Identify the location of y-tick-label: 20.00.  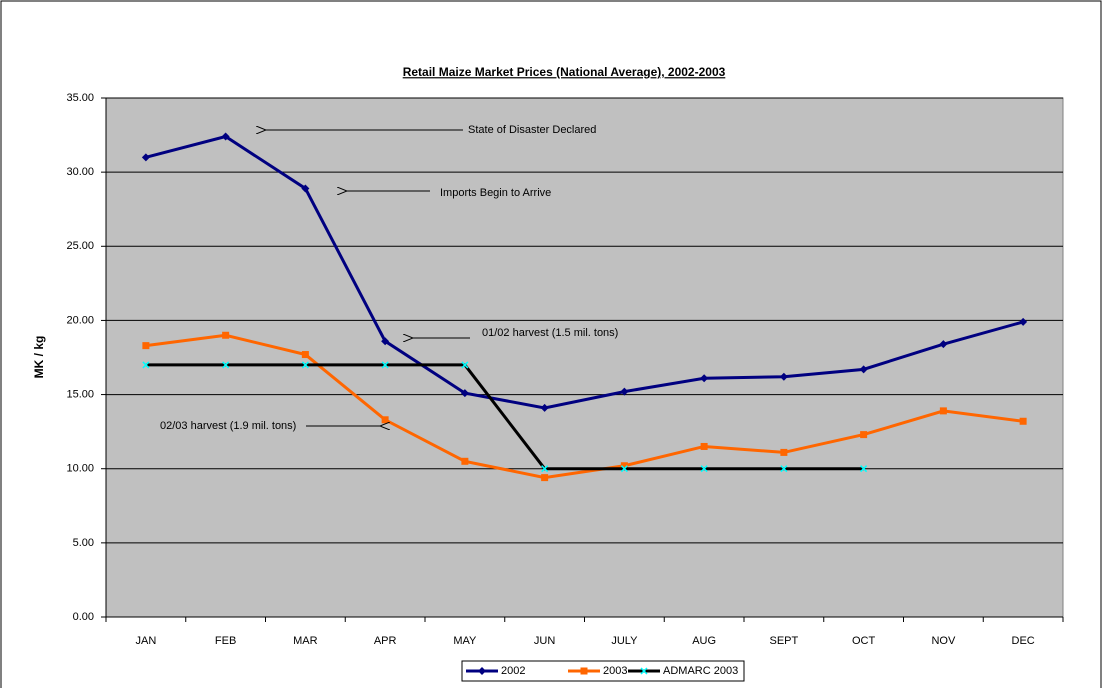
(80, 320).